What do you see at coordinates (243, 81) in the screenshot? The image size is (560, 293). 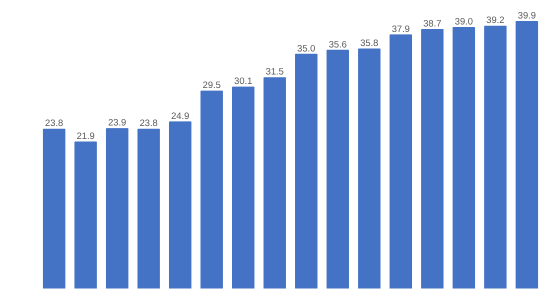 I see `data-label: 30.1` at bounding box center [243, 81].